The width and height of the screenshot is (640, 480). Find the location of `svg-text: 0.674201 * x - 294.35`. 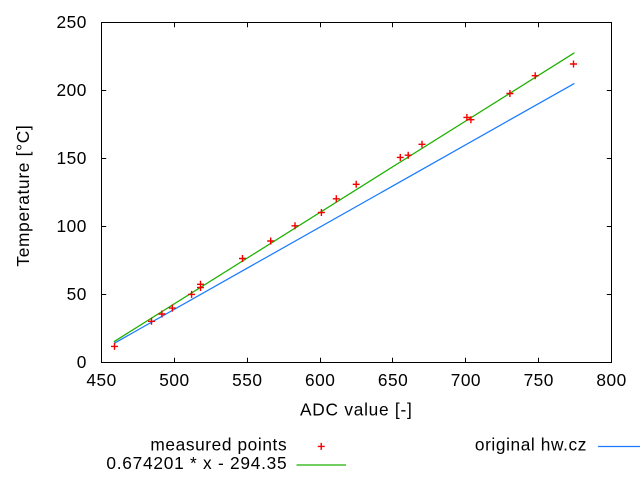

svg-text: 0.674201 * x - 294.35 is located at coordinates (196, 463).